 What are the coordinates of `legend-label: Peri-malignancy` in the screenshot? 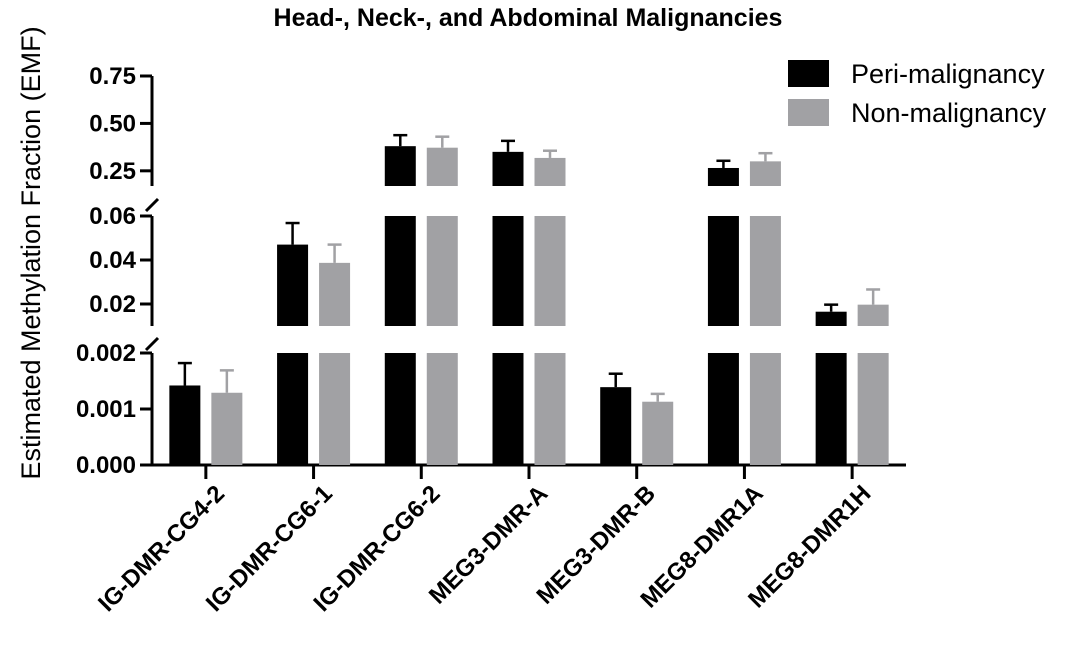 It's located at (948, 74).